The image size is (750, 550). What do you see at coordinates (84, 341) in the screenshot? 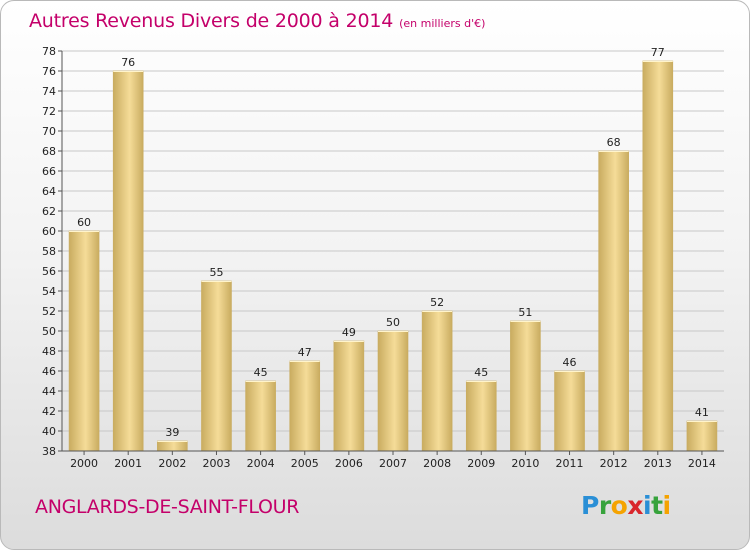
I see `bar-2000` at bounding box center [84, 341].